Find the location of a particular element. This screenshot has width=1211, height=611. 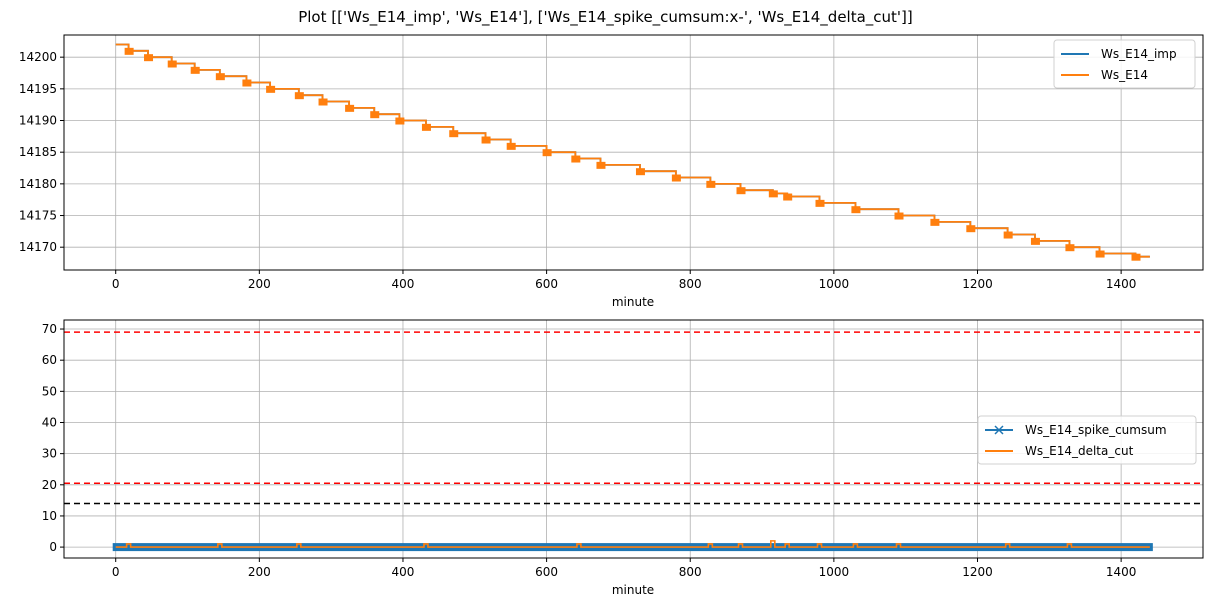

y-tick-label: 14170 is located at coordinates (38, 247).